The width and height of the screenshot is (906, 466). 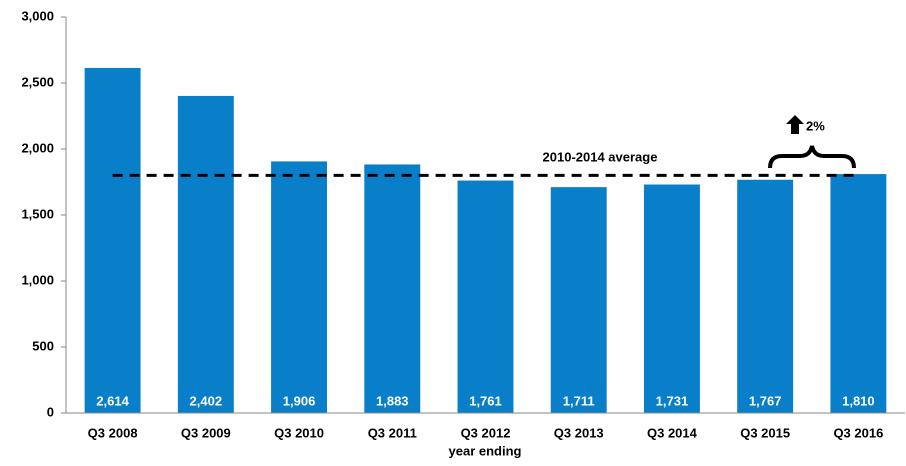 What do you see at coordinates (37, 213) in the screenshot?
I see `y-tick-label: 1,500` at bounding box center [37, 213].